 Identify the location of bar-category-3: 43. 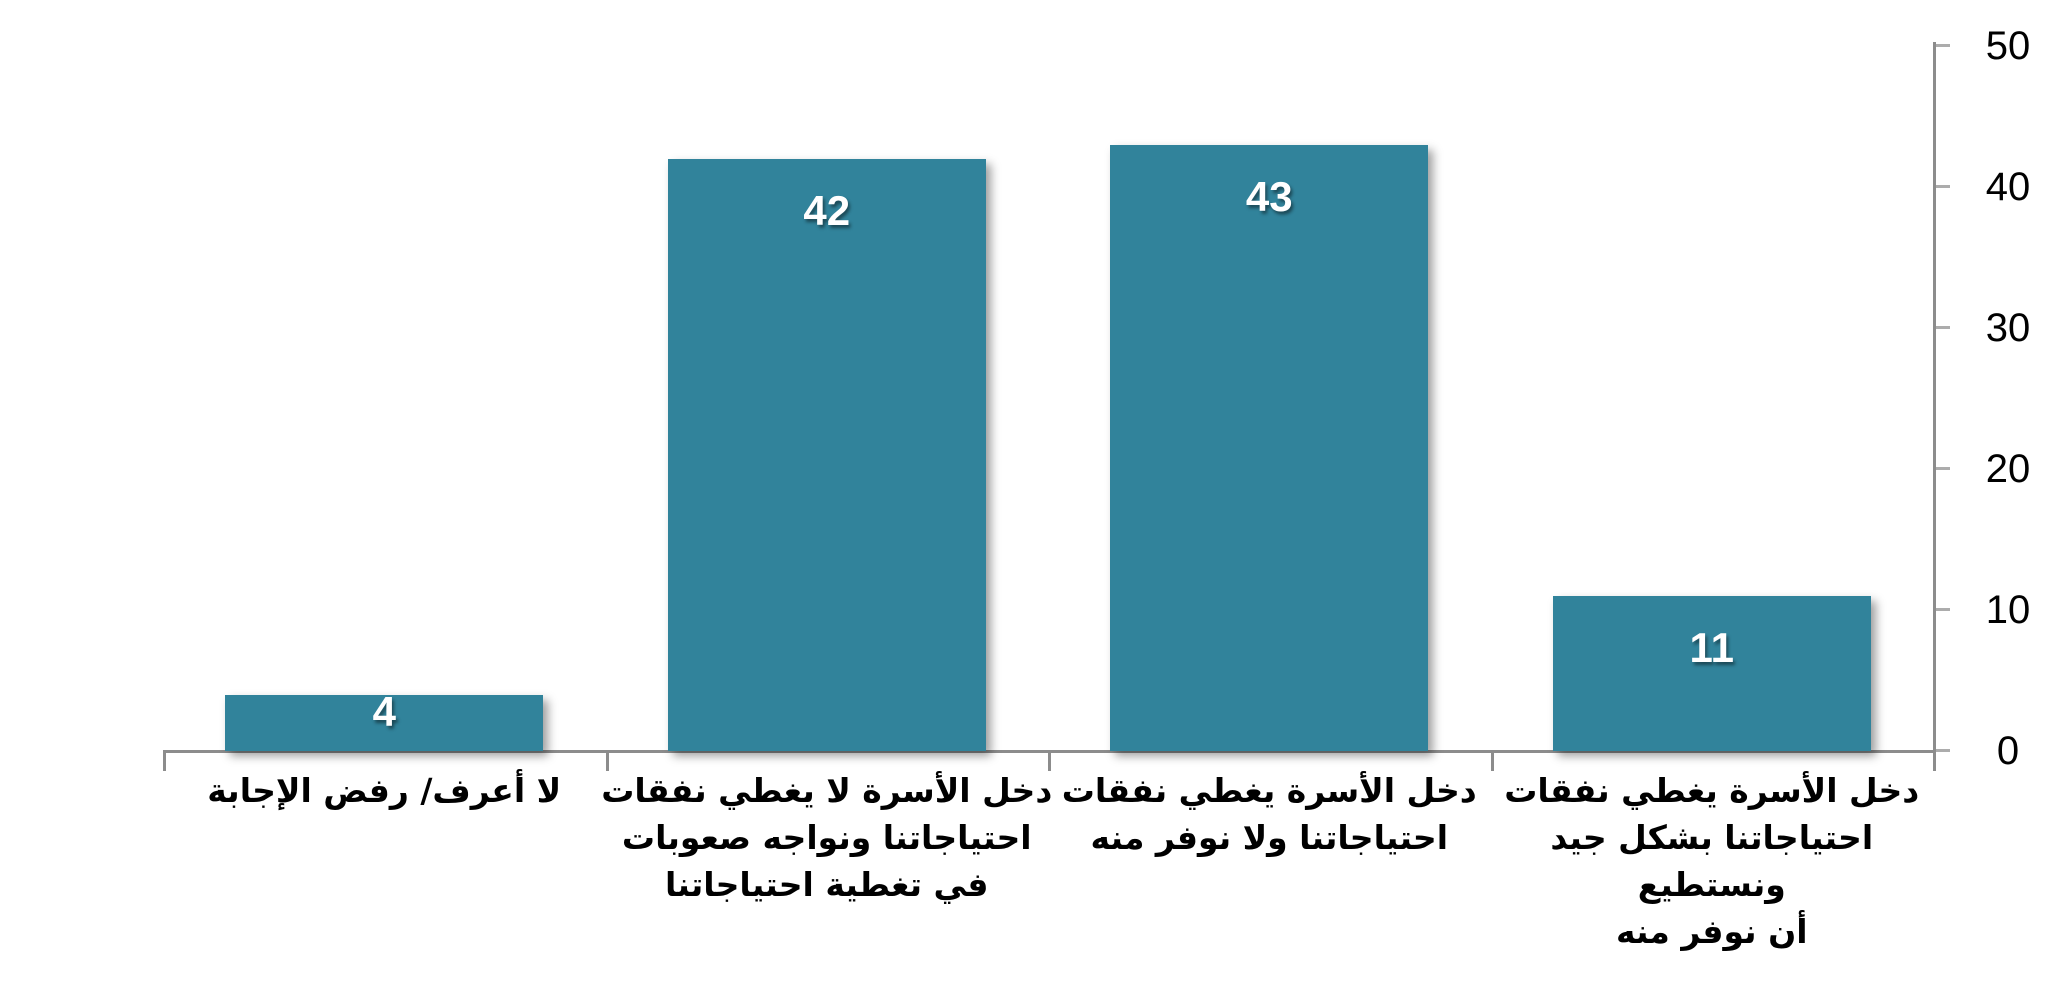
(1269, 448).